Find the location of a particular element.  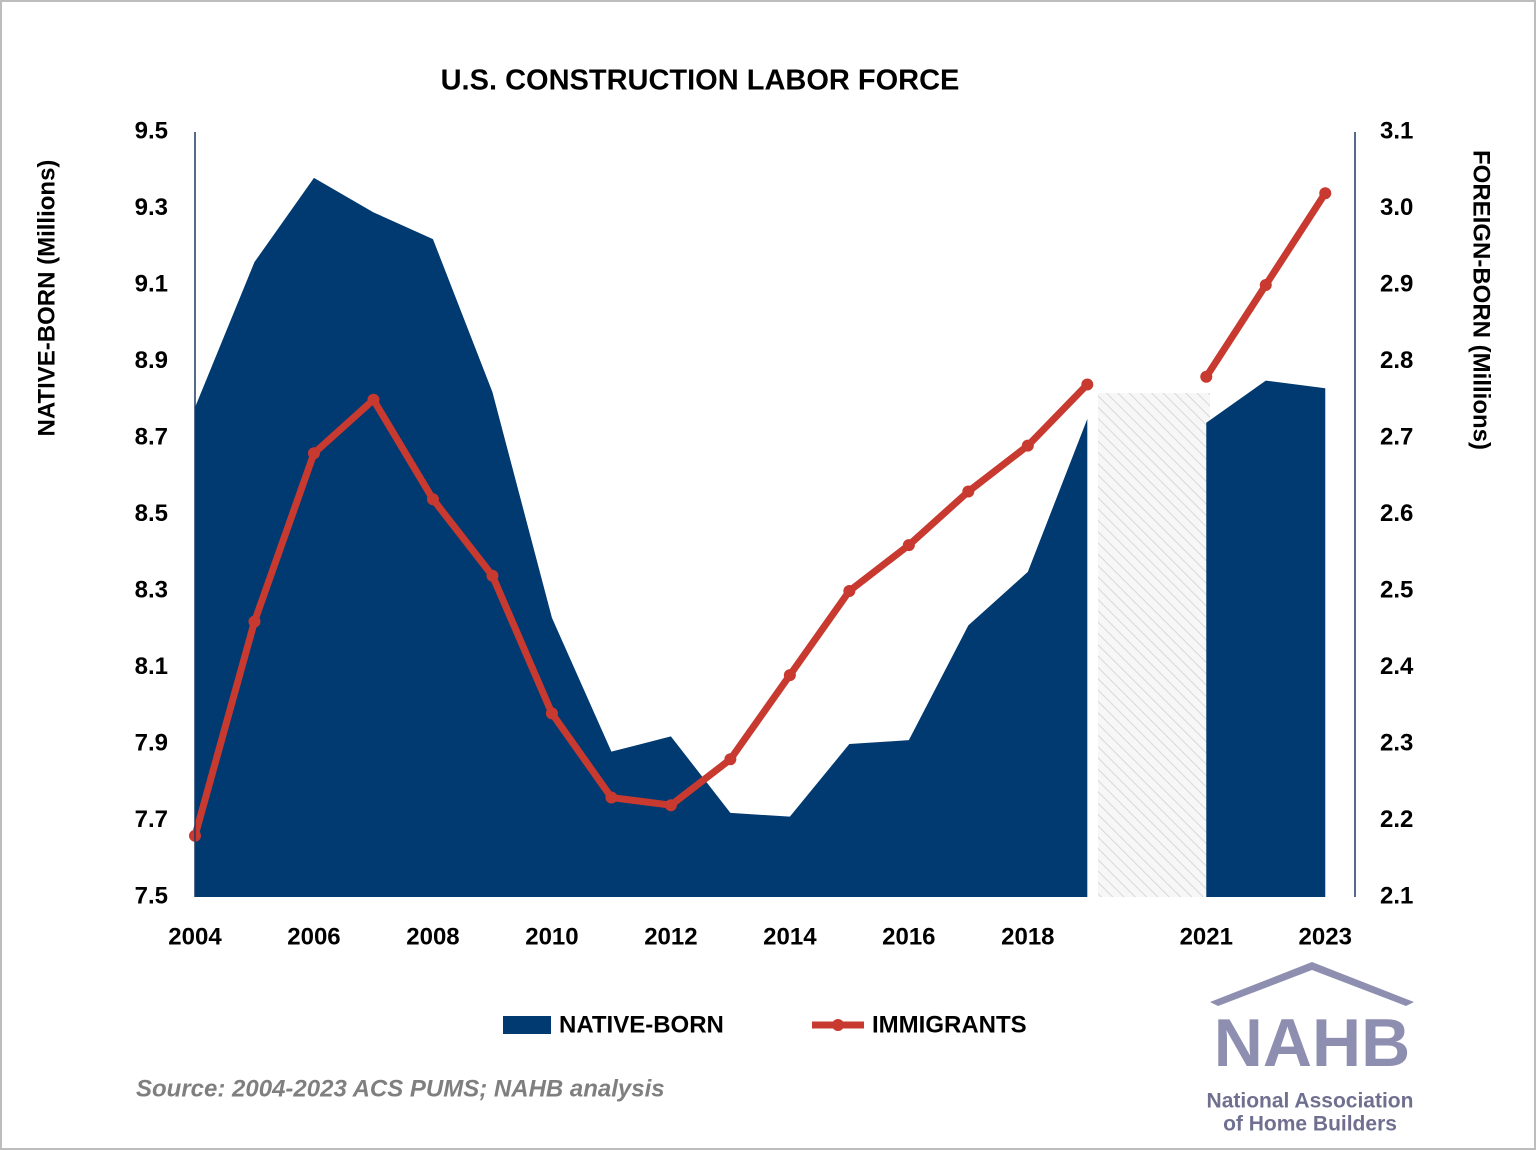

y-tick-label: 9.5 is located at coordinates (151, 130).